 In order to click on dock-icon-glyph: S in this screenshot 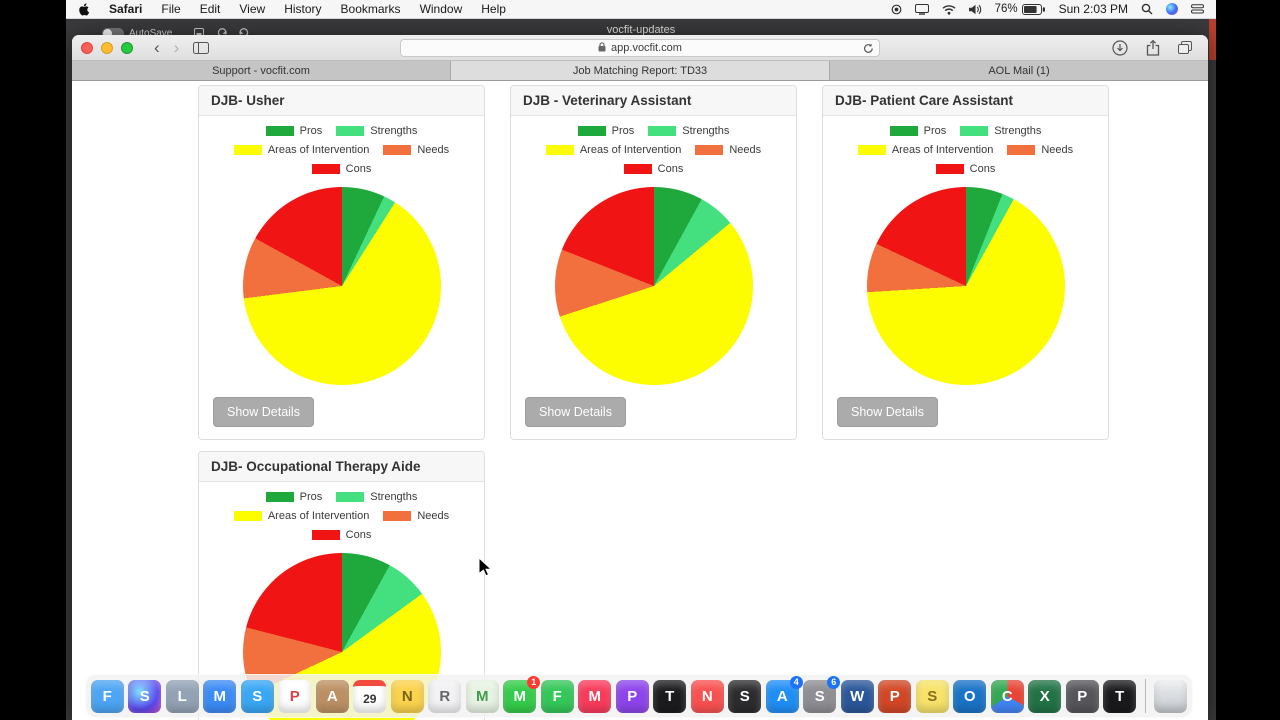, I will do `click(144, 696)`.